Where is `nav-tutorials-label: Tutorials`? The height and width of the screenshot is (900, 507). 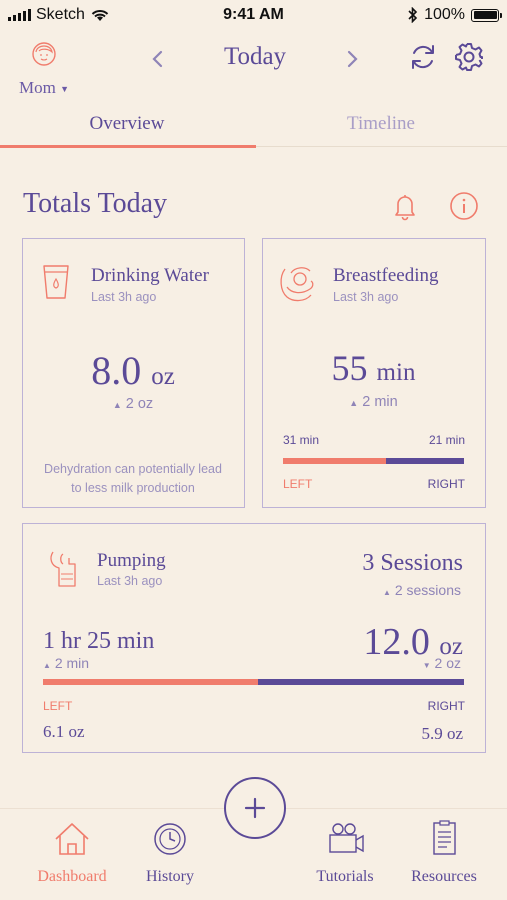 nav-tutorials-label: Tutorials is located at coordinates (345, 876).